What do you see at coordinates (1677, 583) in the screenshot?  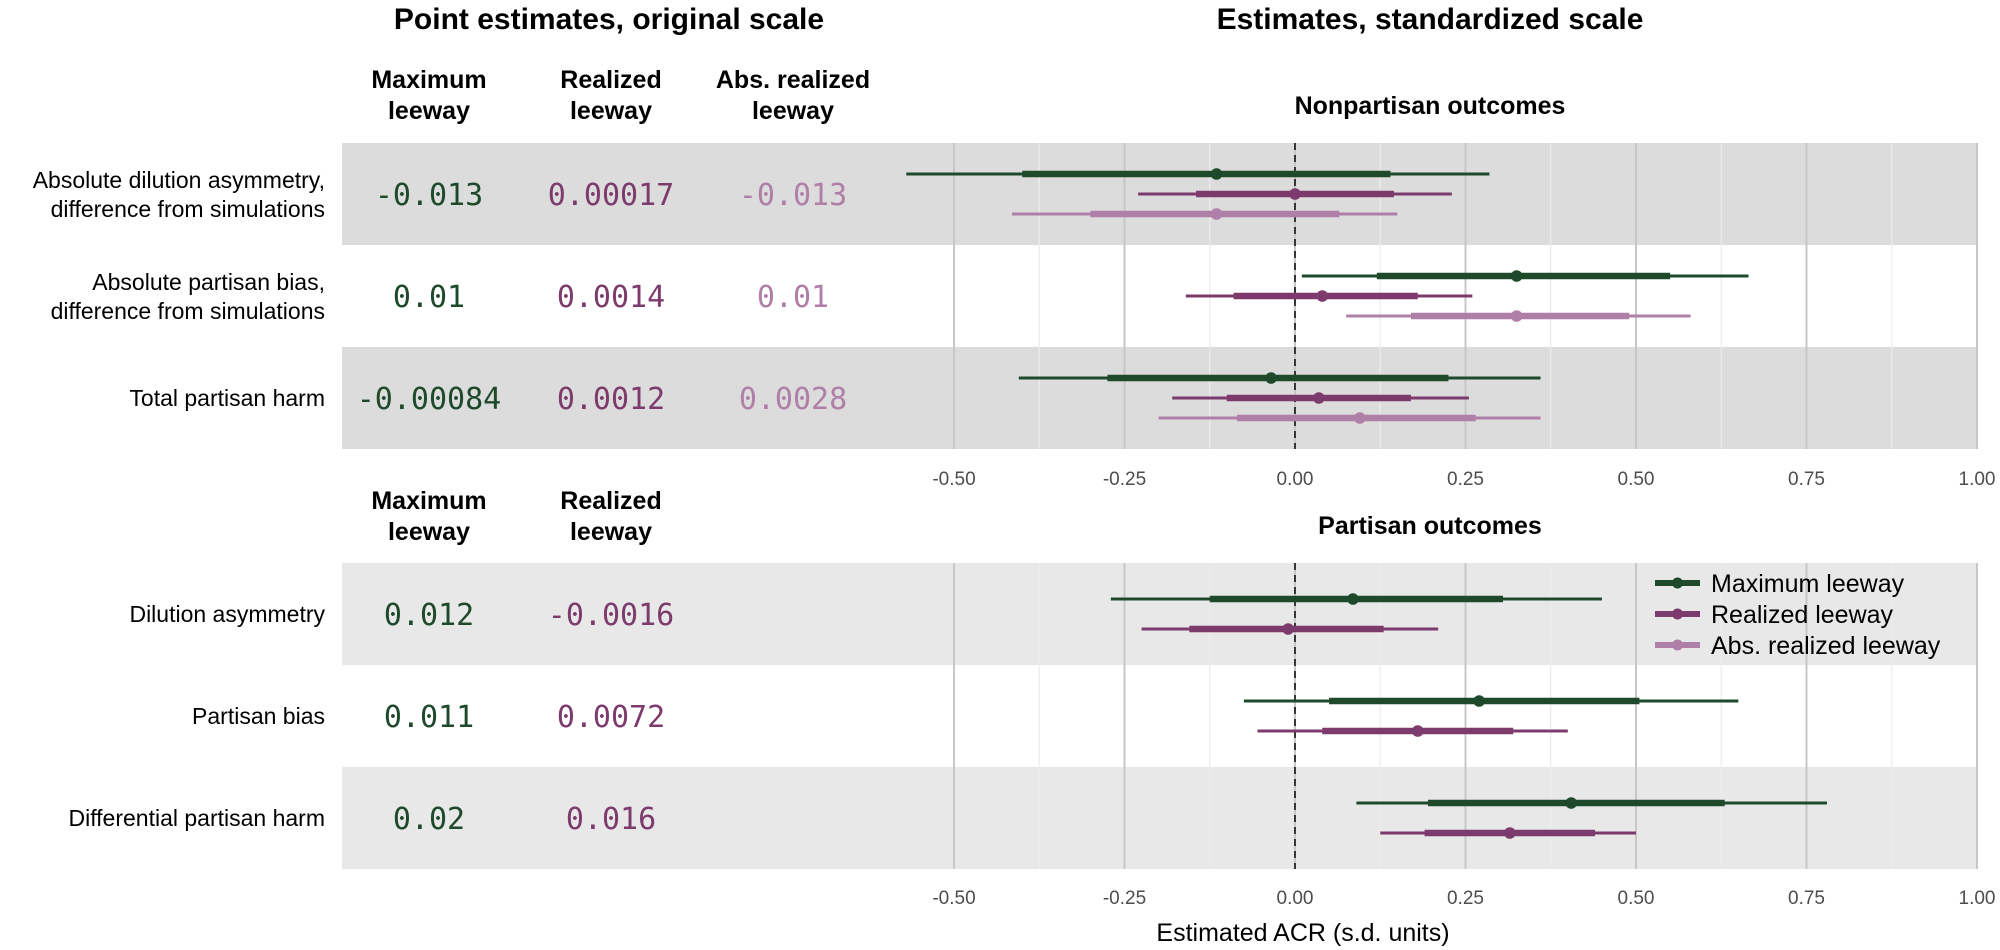 I see `legend-dot-maximum-leeway` at bounding box center [1677, 583].